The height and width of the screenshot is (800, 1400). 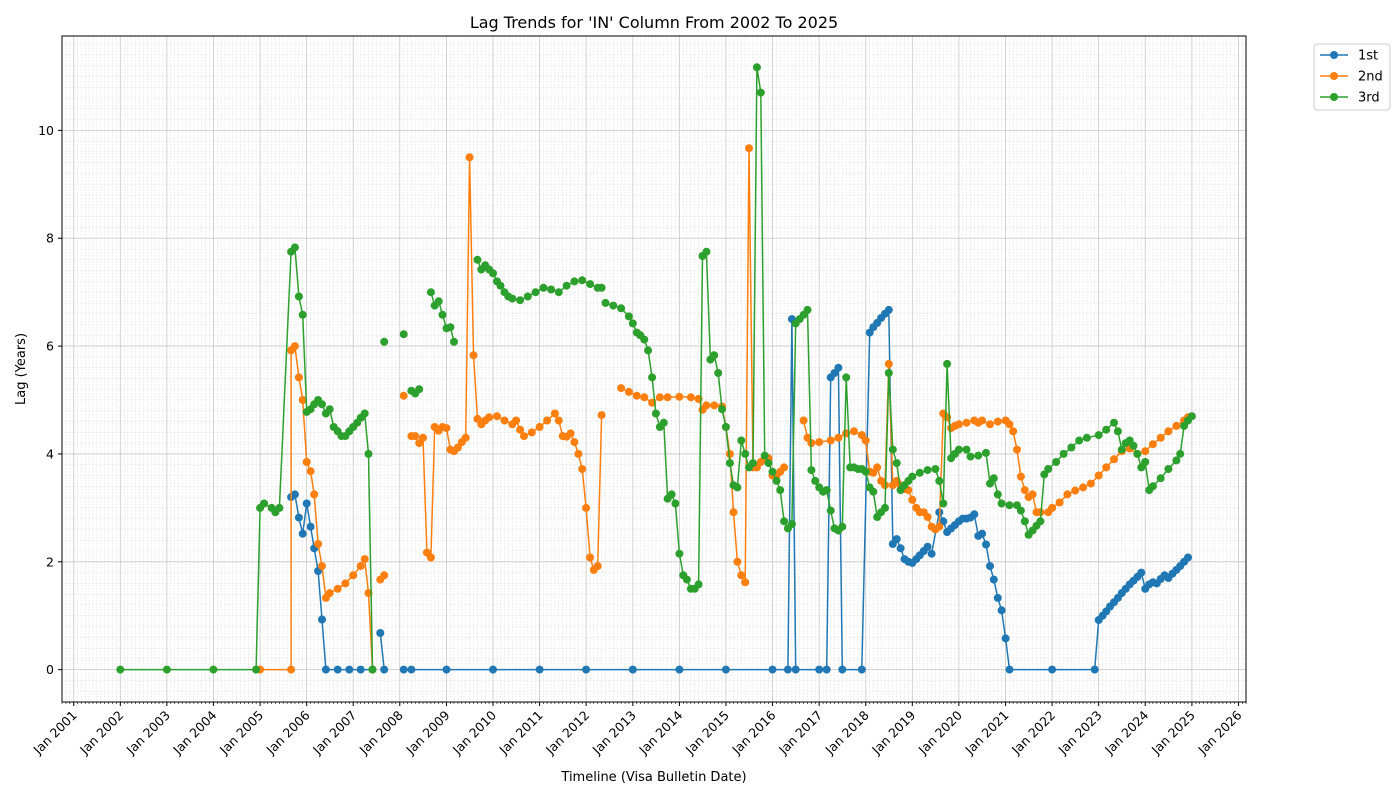 I want to click on y-tick-label: 4, so click(x=50, y=453).